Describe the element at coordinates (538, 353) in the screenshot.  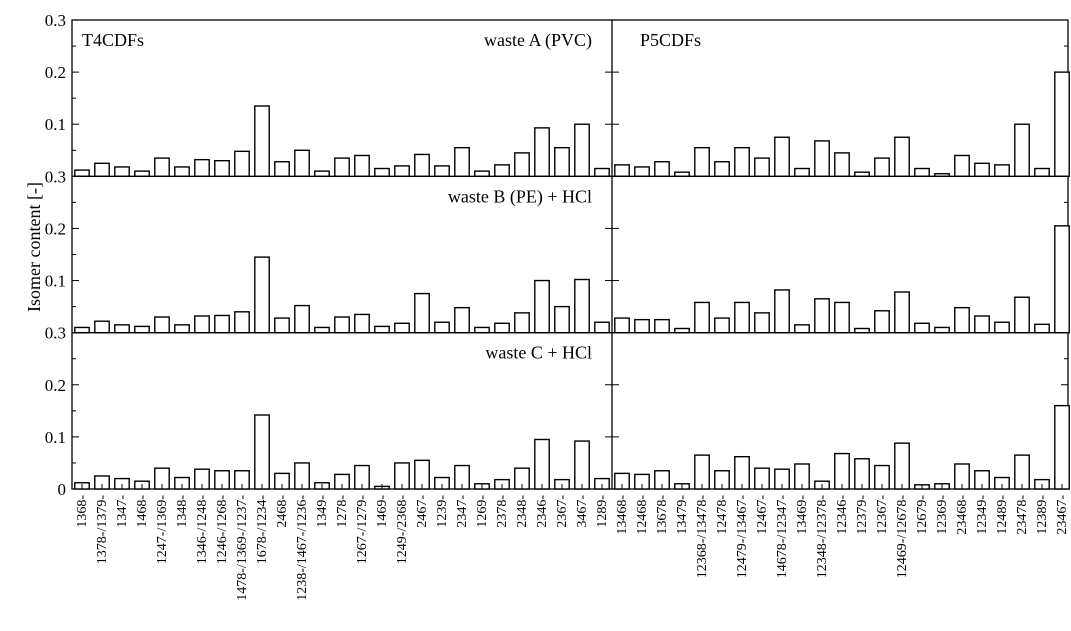
I see `row-label: waste C + HCl` at that location.